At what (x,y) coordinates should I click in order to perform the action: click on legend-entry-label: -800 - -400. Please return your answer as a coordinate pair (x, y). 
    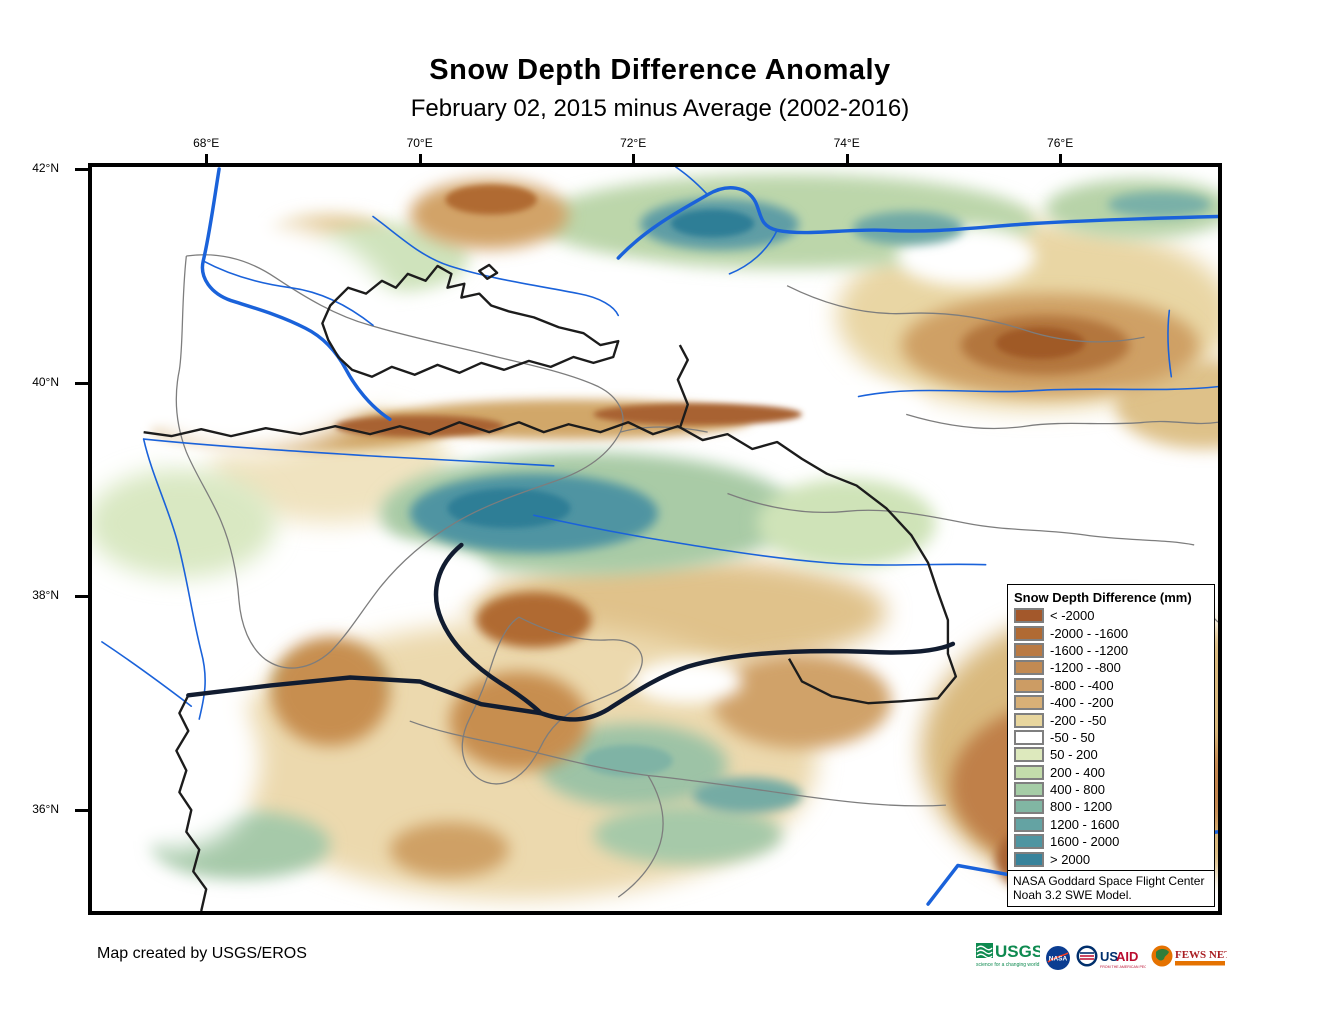
    Looking at the image, I should click on (1082, 685).